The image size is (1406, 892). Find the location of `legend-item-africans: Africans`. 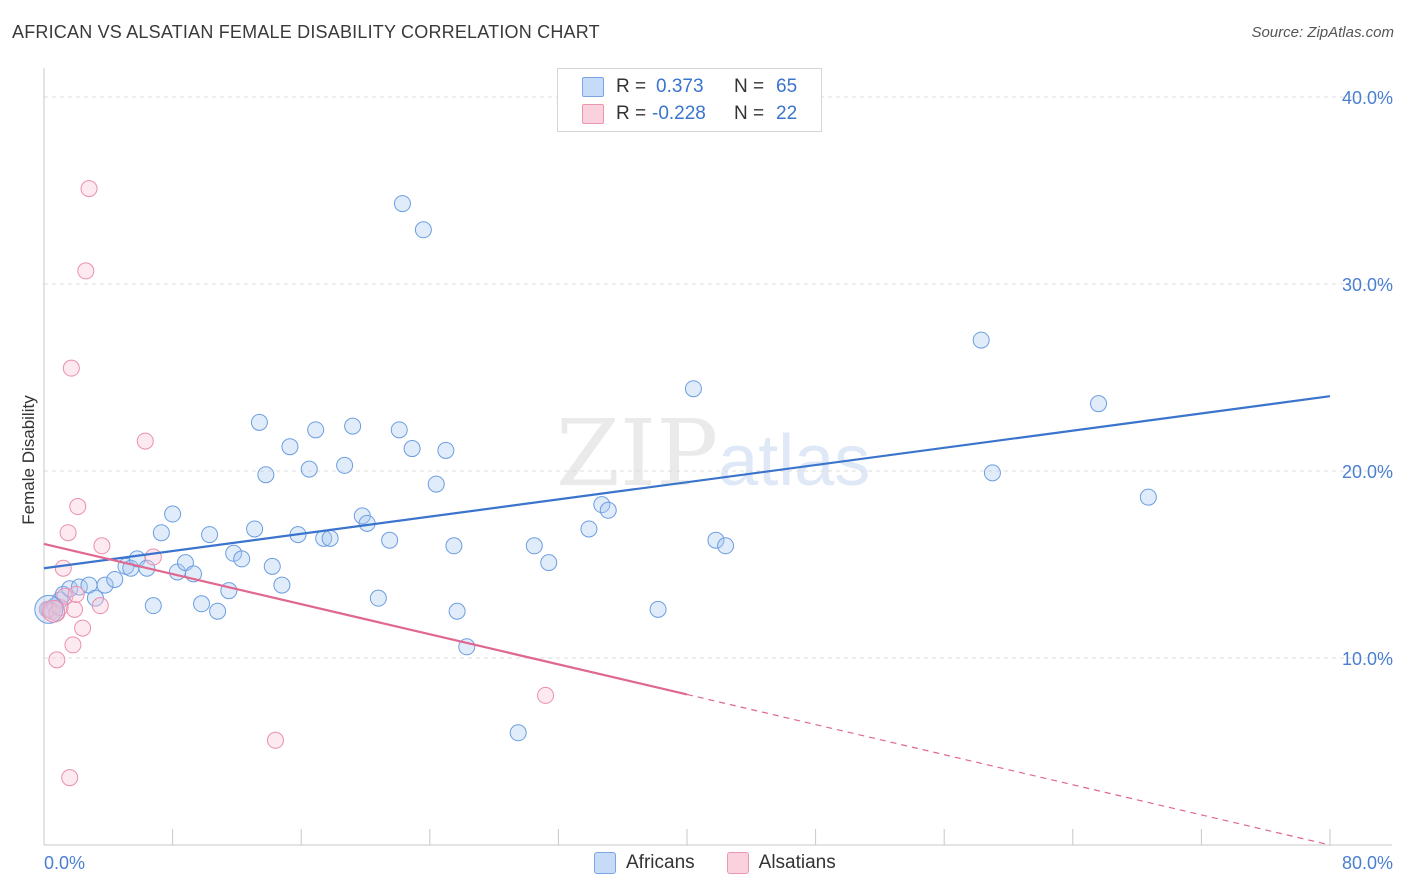

legend-item-africans: Africans is located at coordinates (644, 863).